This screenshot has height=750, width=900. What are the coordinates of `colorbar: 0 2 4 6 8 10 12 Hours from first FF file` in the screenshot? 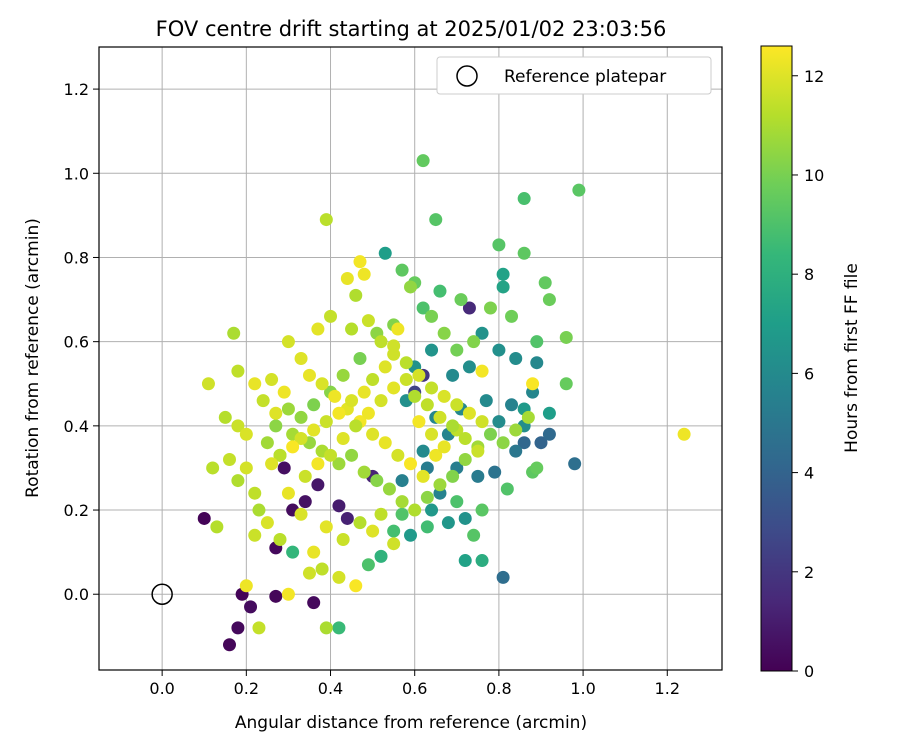 It's located at (811, 363).